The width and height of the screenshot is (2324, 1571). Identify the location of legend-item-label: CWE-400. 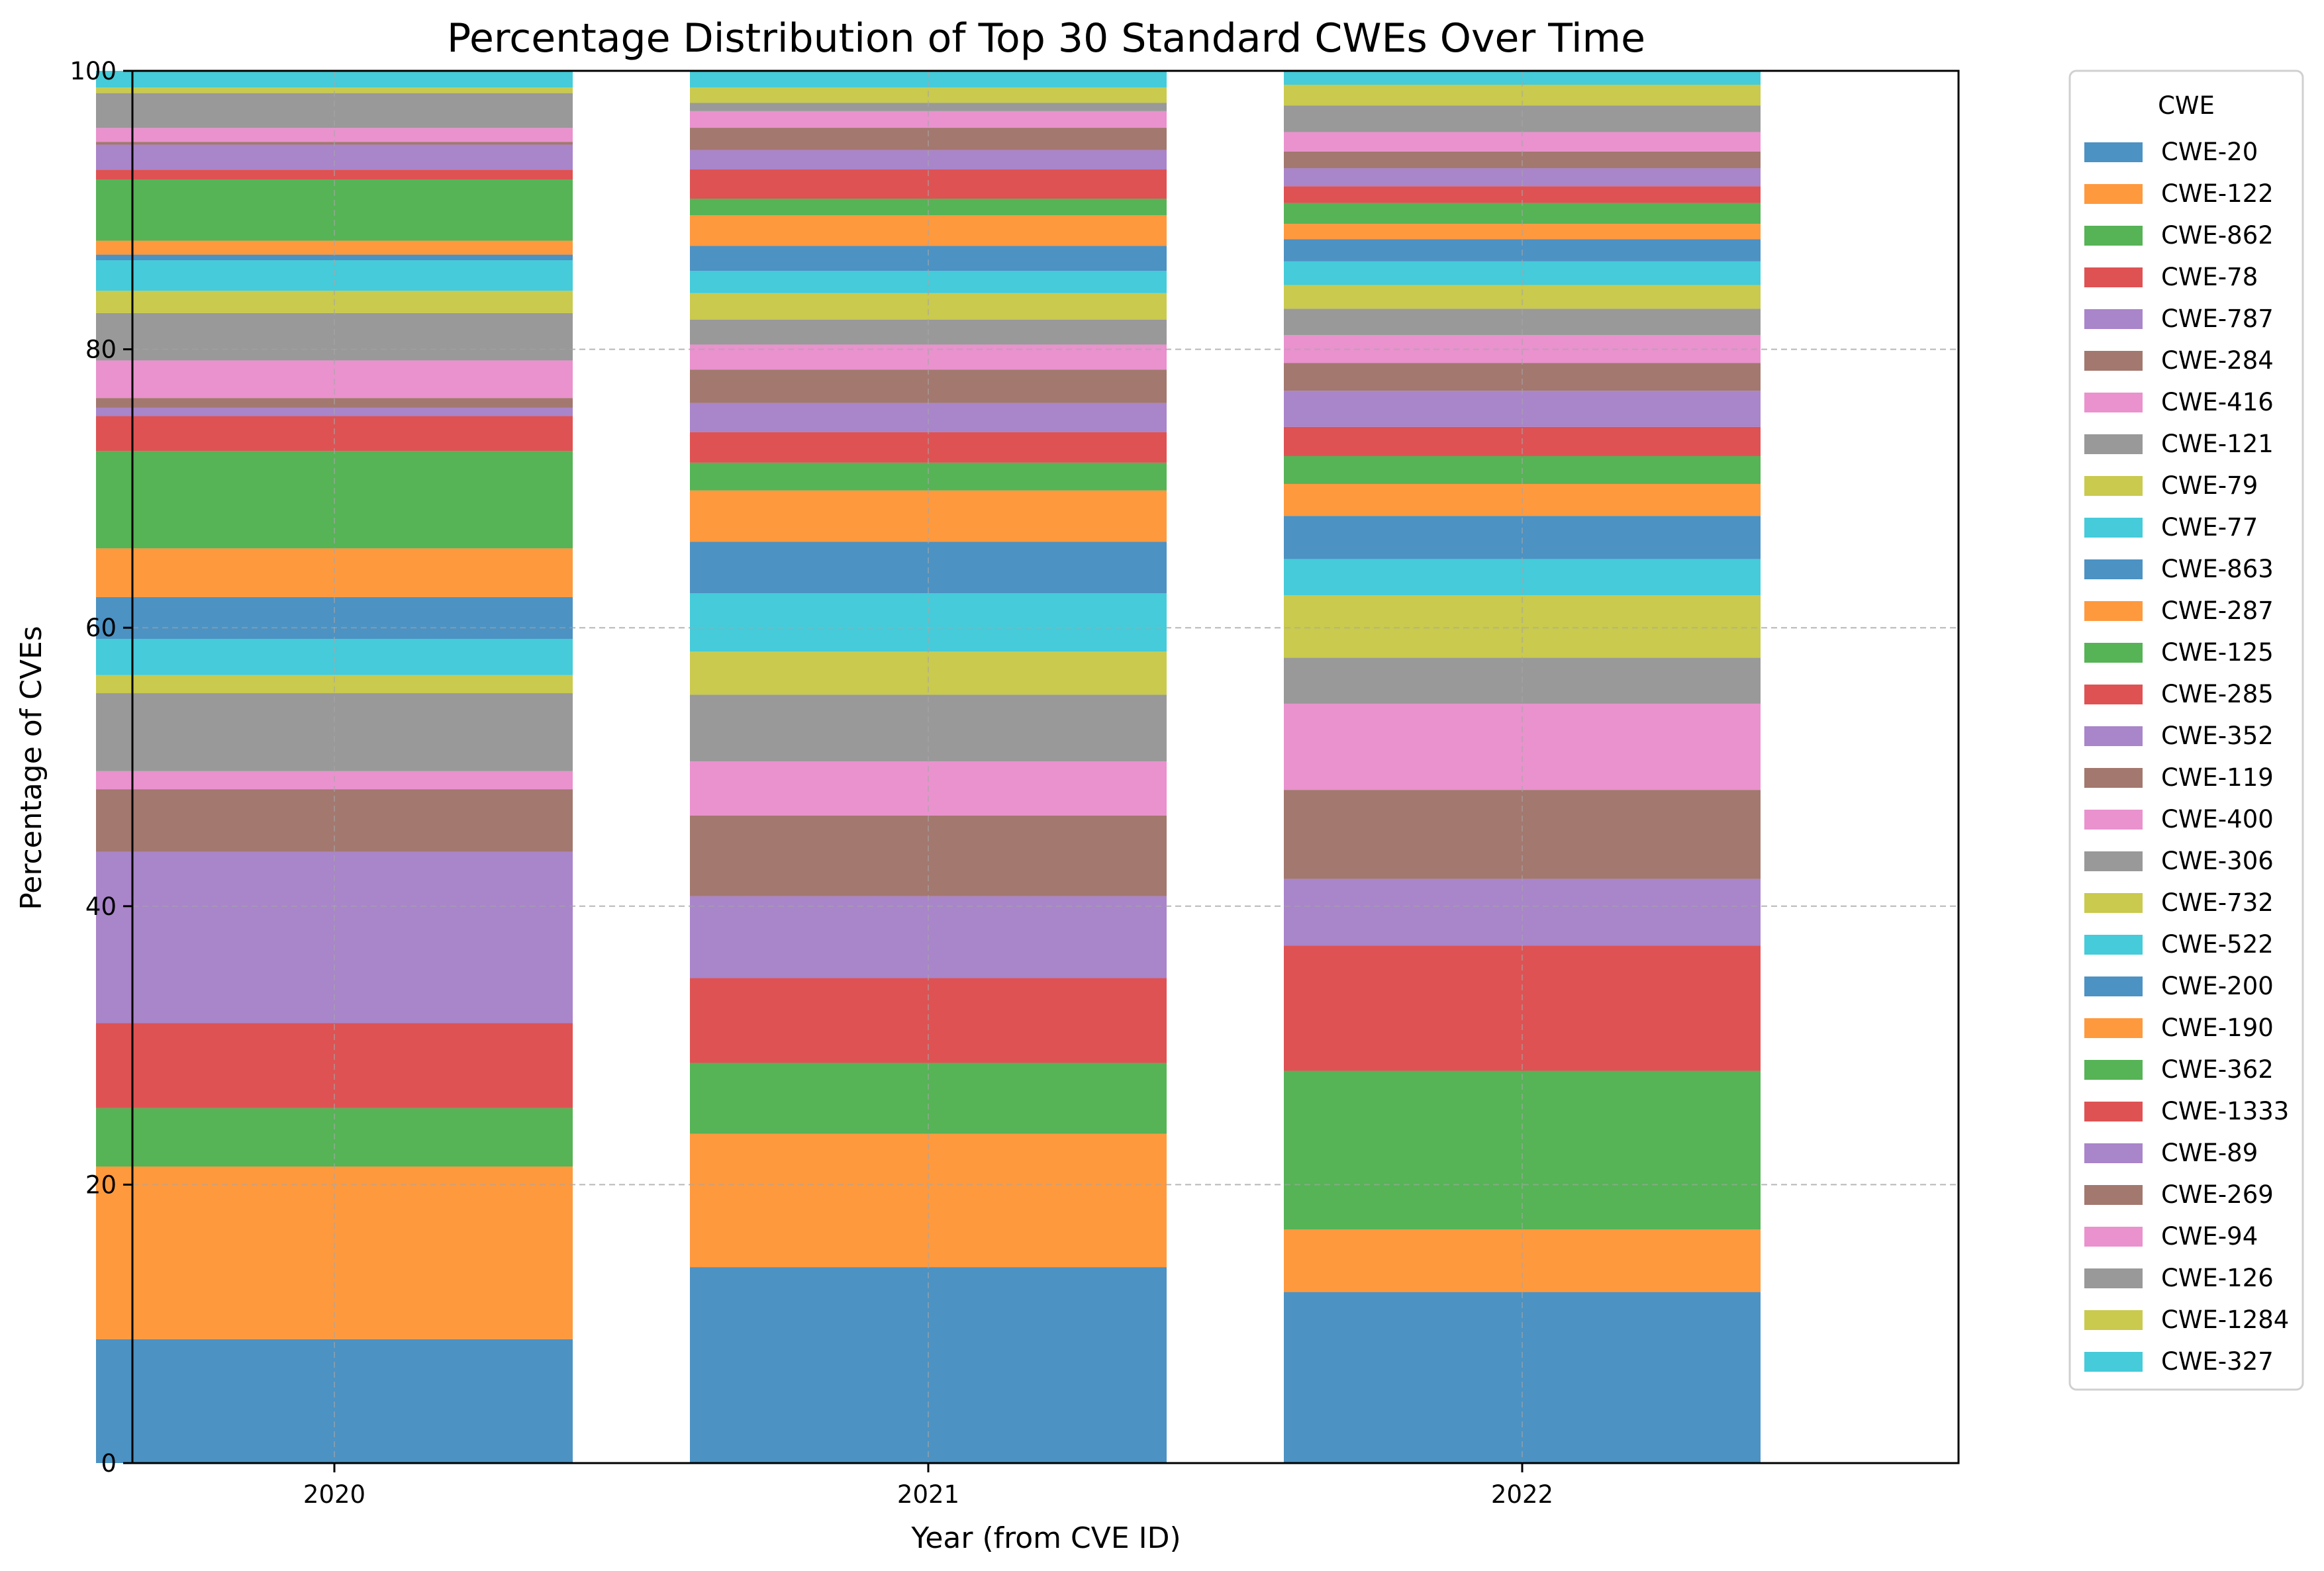
(2217, 819).